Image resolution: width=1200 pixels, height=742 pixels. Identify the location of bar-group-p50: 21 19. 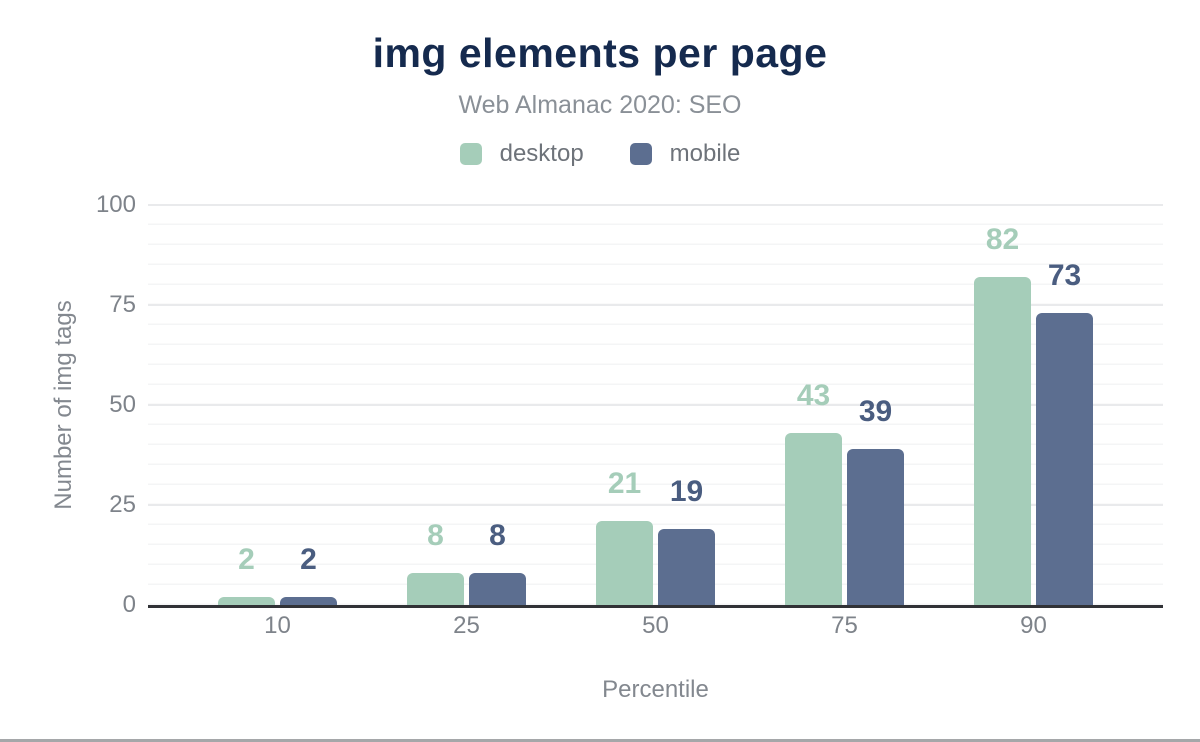
(655, 405).